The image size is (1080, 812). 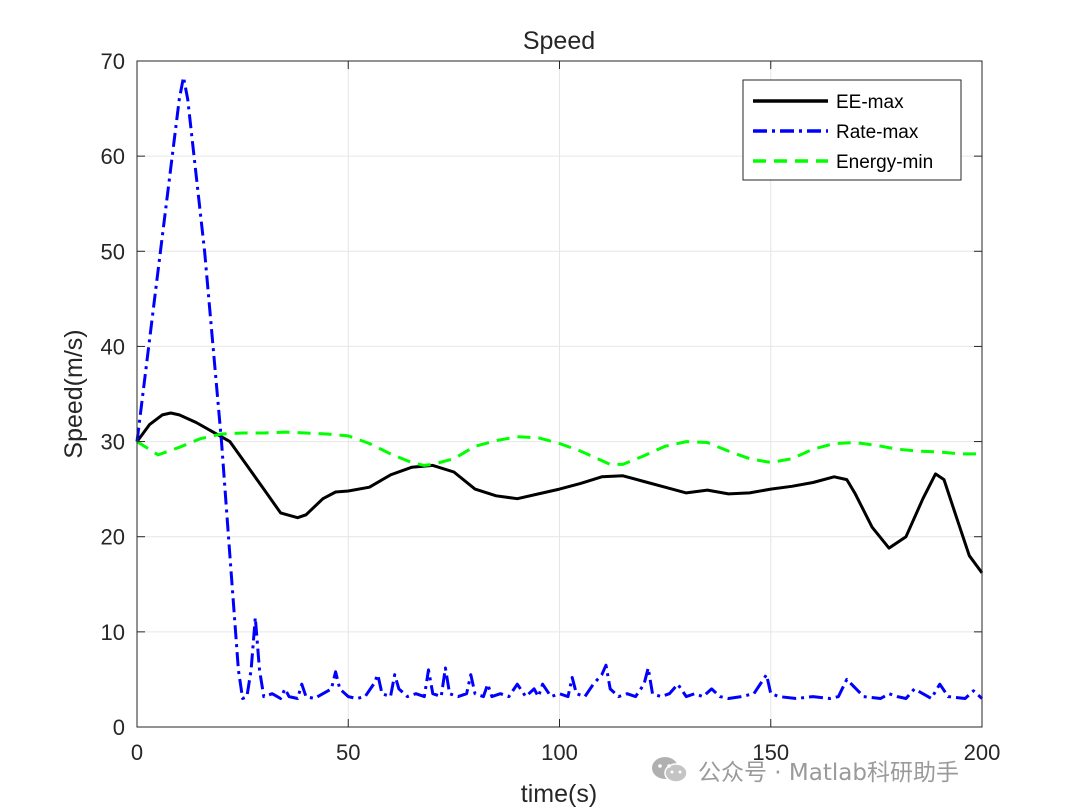 I want to click on watermark-text: 公众号 · Matlab科研助手, so click(x=828, y=773).